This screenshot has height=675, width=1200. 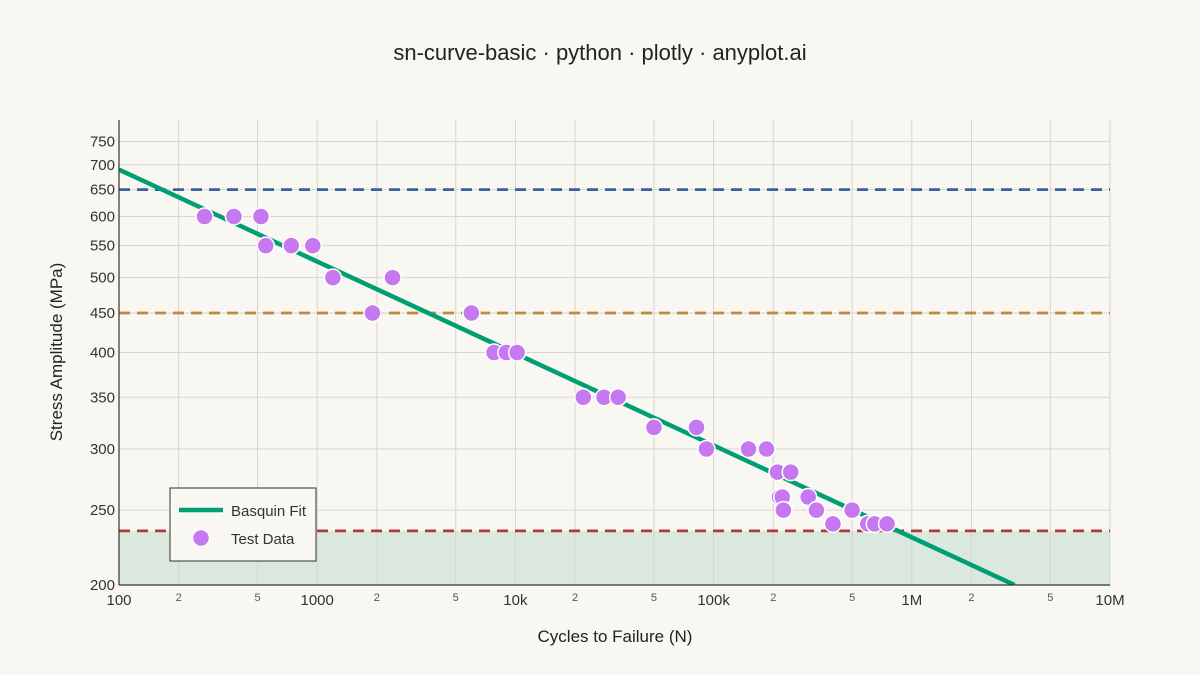 I want to click on y-tick-label: 450, so click(x=102, y=313).